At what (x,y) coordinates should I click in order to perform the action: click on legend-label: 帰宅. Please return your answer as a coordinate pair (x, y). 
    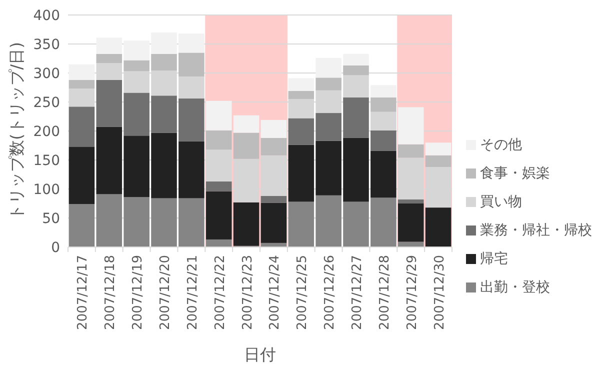
    Looking at the image, I should click on (494, 259).